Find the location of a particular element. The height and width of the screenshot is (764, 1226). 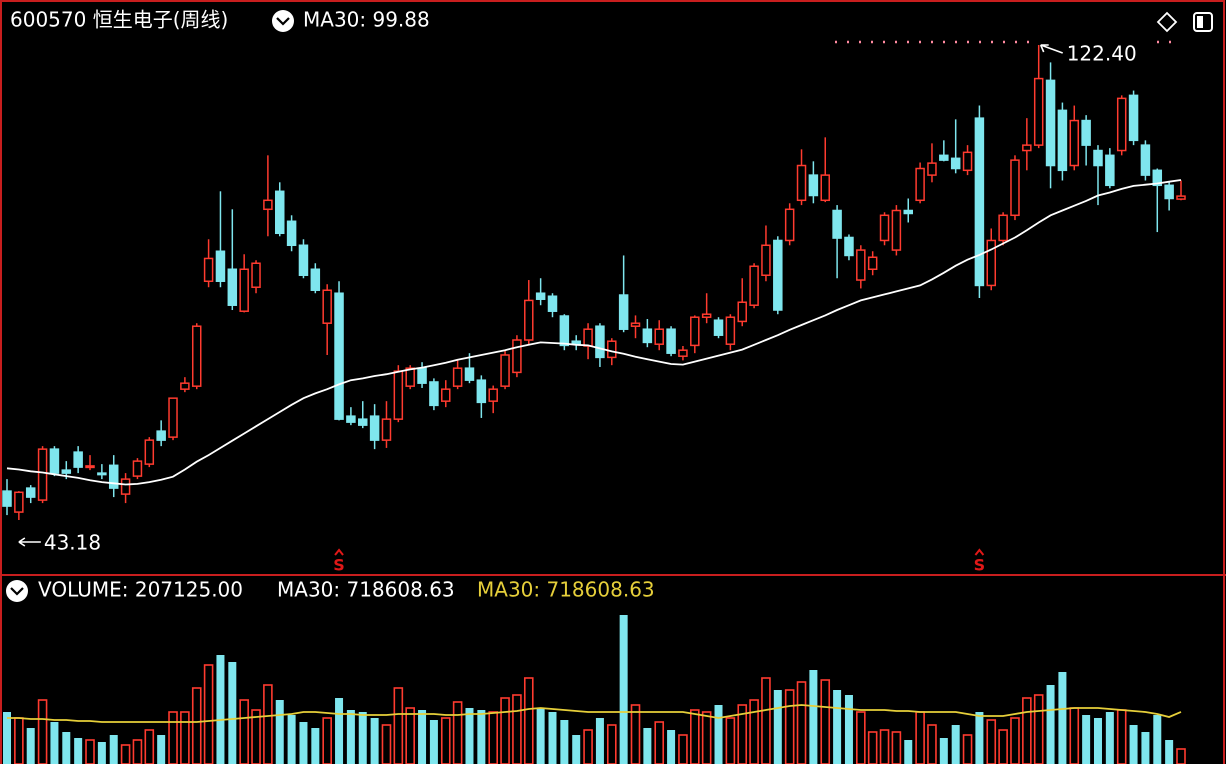

signal-caret is located at coordinates (339, 552).